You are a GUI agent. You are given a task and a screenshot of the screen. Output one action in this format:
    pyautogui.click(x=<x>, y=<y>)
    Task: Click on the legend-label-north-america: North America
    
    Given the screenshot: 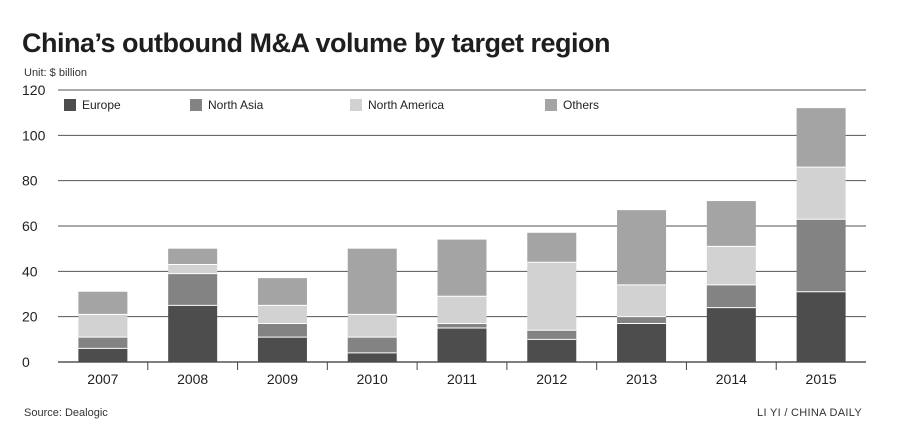 What is the action you would take?
    pyautogui.click(x=406, y=105)
    